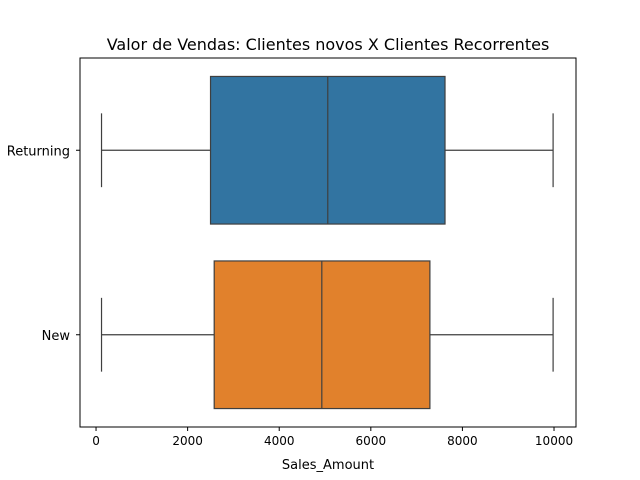 The width and height of the screenshot is (640, 480). What do you see at coordinates (328, 465) in the screenshot?
I see `x-axis-label: Sales_Amount` at bounding box center [328, 465].